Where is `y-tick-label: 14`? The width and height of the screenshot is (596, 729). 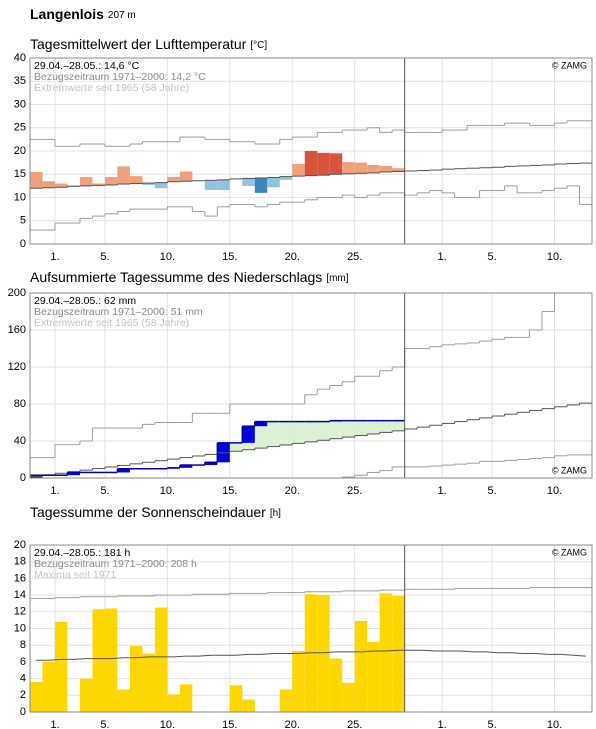 y-tick-label: 14 is located at coordinates (20, 595).